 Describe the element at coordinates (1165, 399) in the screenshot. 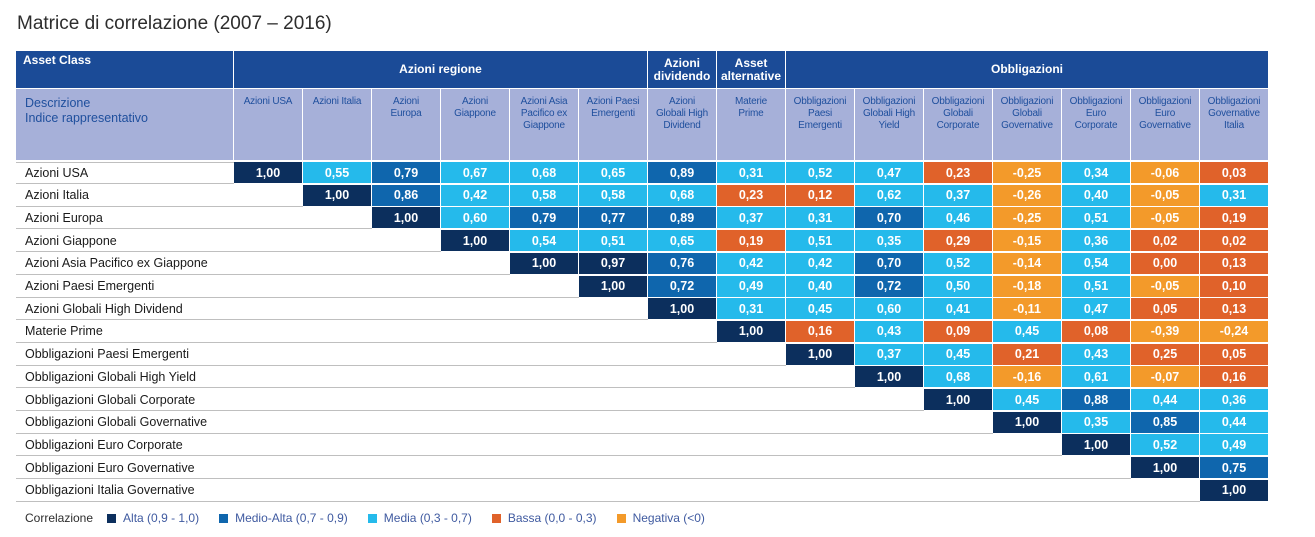

I see `correlation-cell: 0,44` at that location.